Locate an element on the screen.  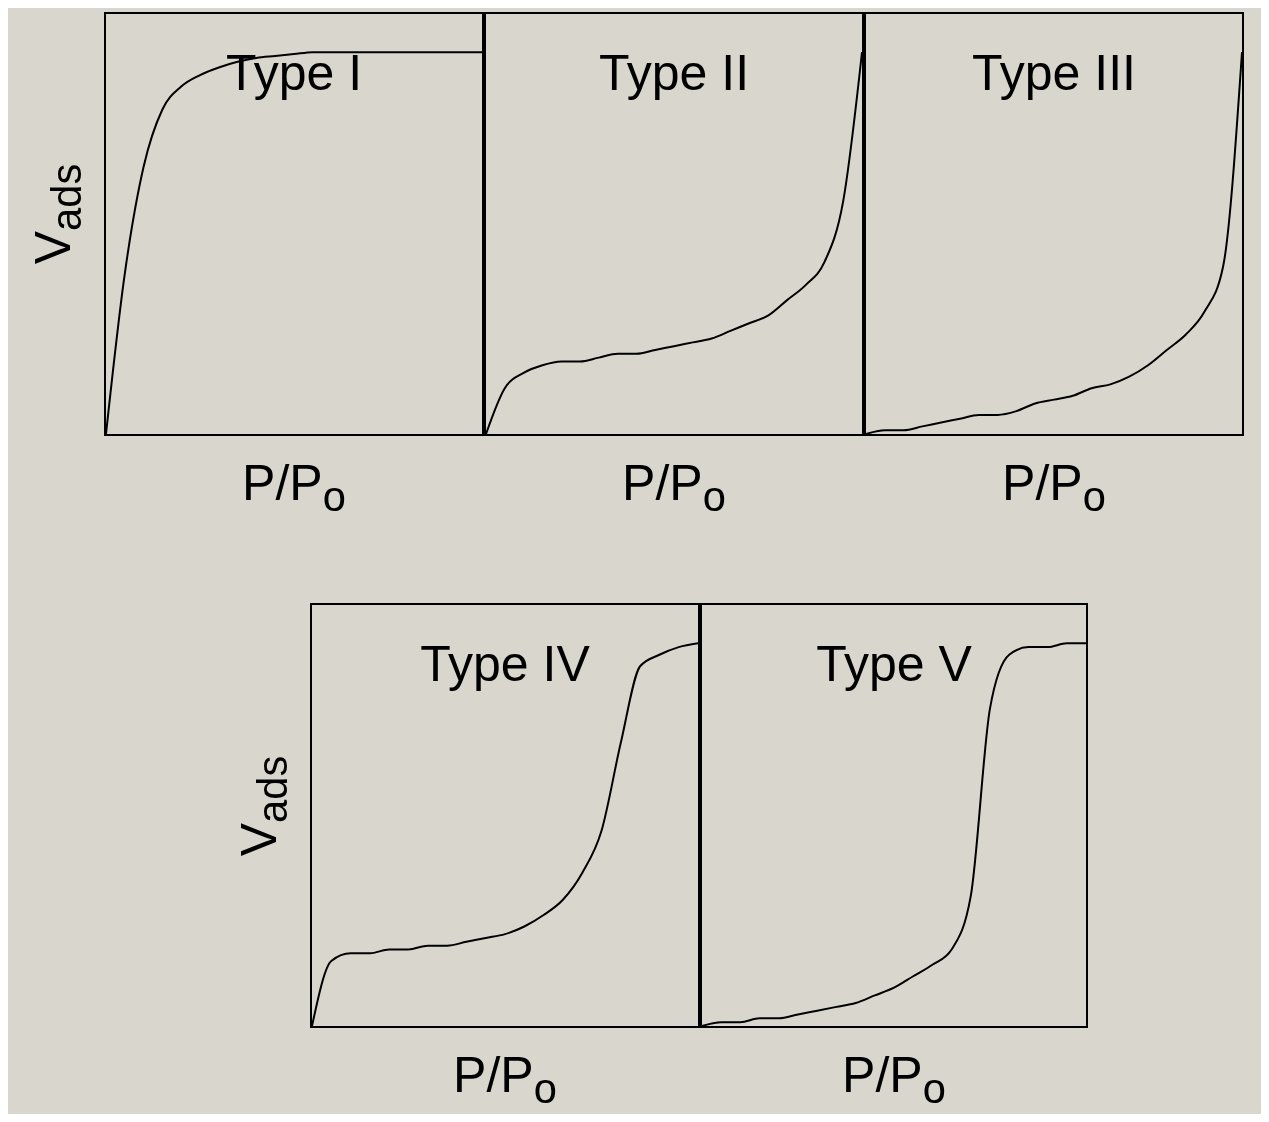
chart-title: Type I is located at coordinates (294, 73).